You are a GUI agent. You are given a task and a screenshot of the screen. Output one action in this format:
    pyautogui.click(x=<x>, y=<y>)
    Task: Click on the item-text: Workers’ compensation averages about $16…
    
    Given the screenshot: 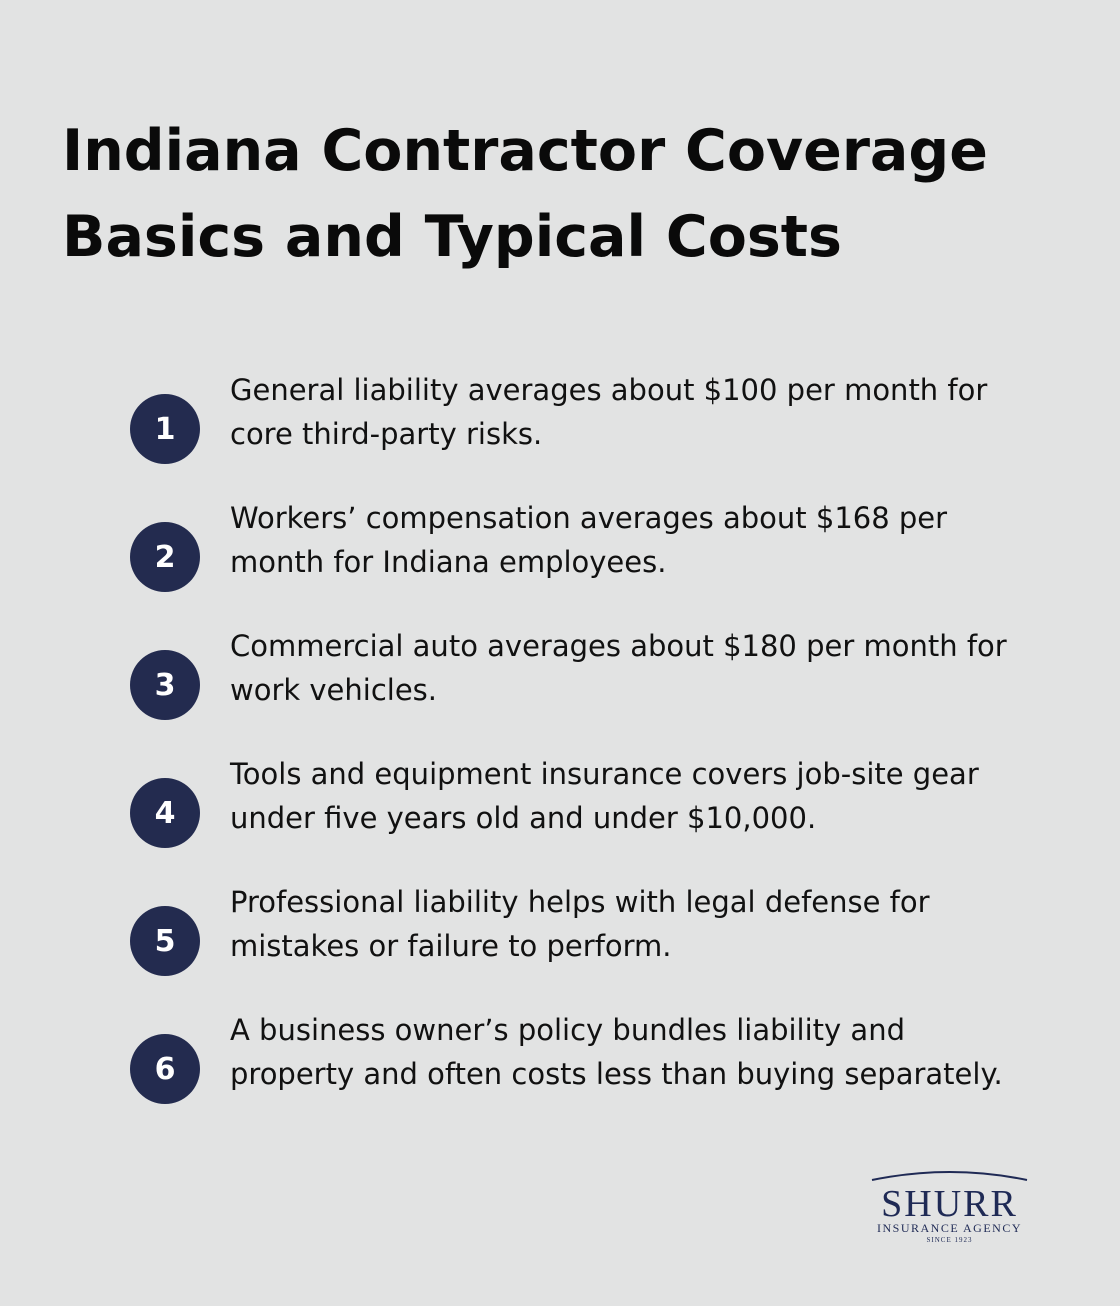 What is the action you would take?
    pyautogui.click(x=589, y=540)
    